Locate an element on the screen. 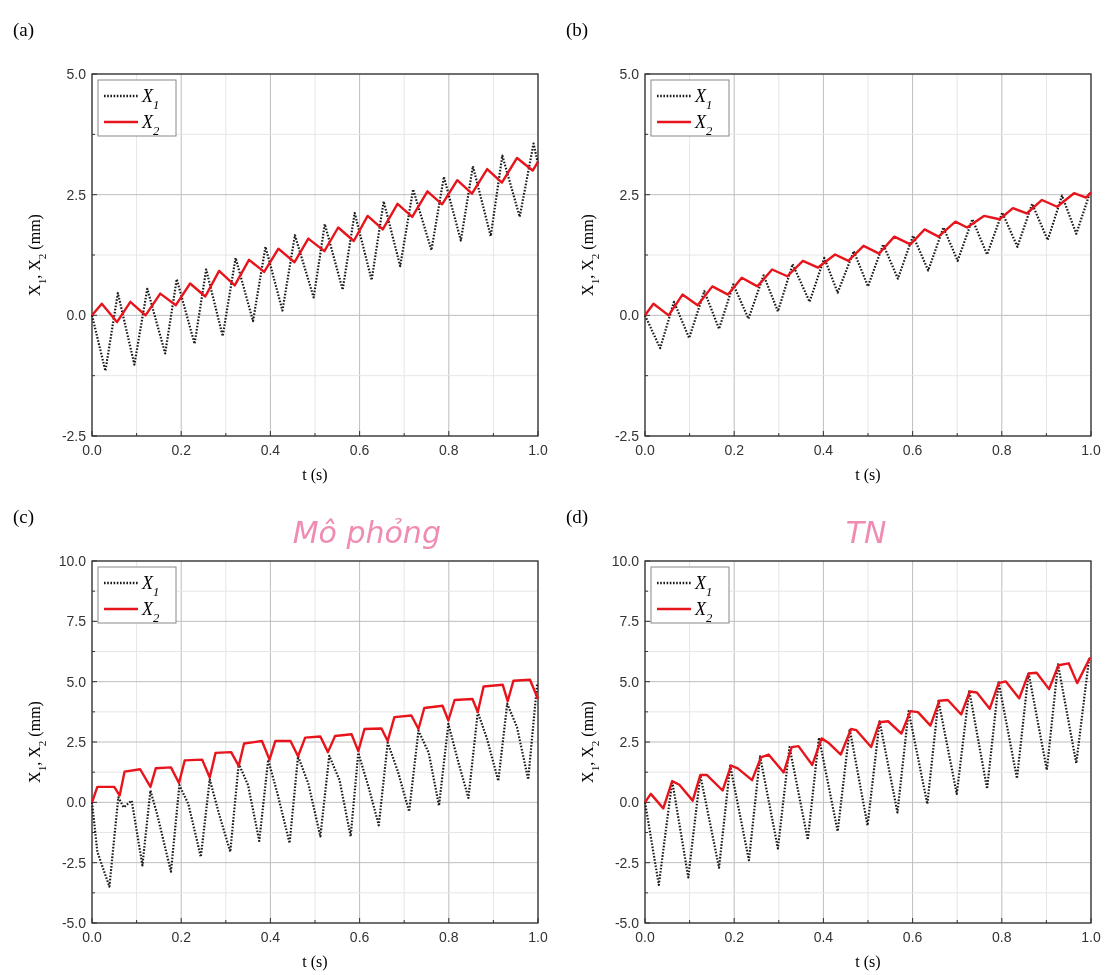  chart-title: (c) is located at coordinates (24, 517).